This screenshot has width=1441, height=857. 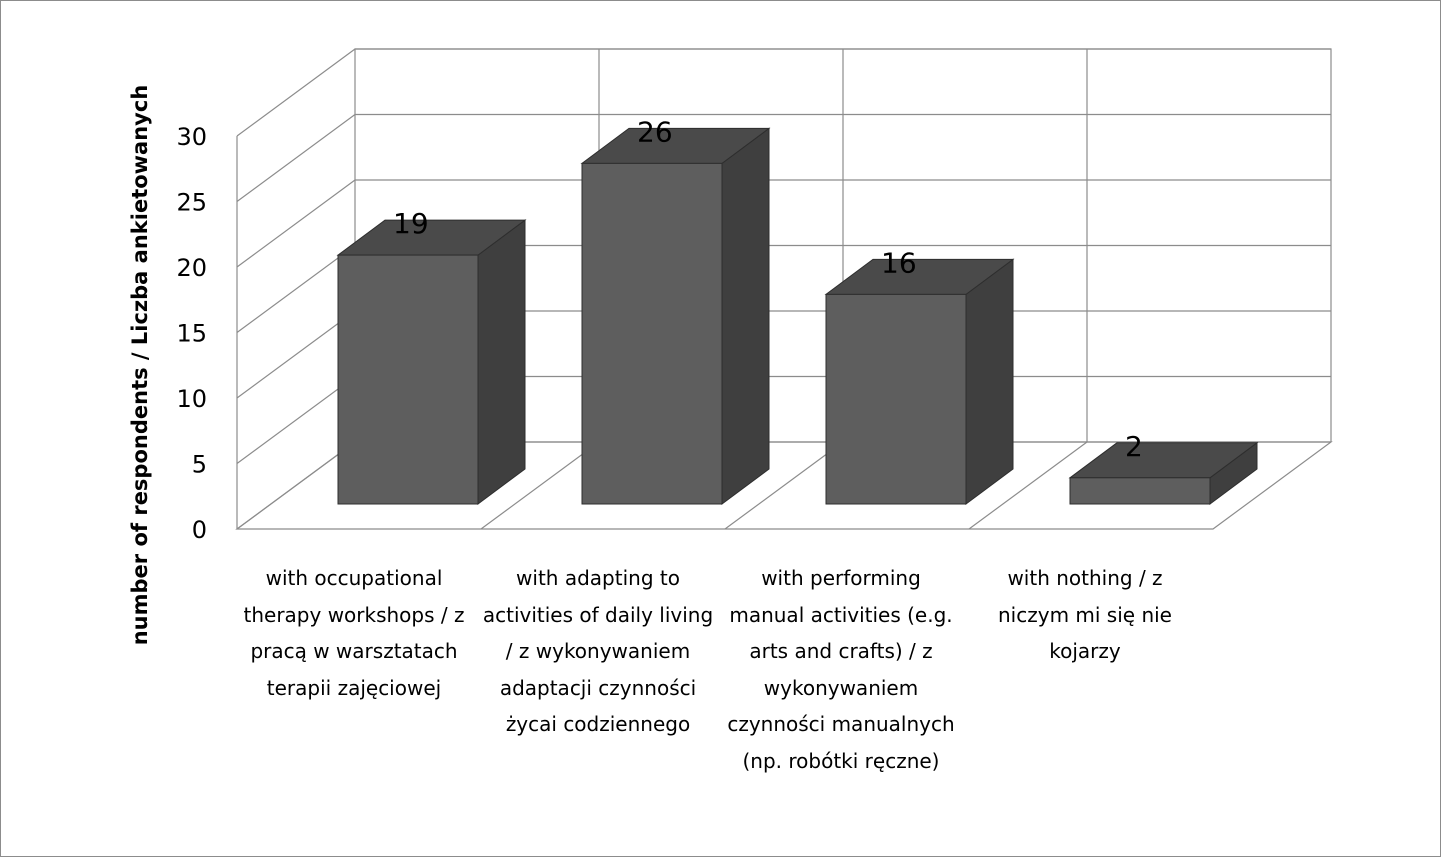 What do you see at coordinates (1134, 446) in the screenshot?
I see `data-label: 2` at bounding box center [1134, 446].